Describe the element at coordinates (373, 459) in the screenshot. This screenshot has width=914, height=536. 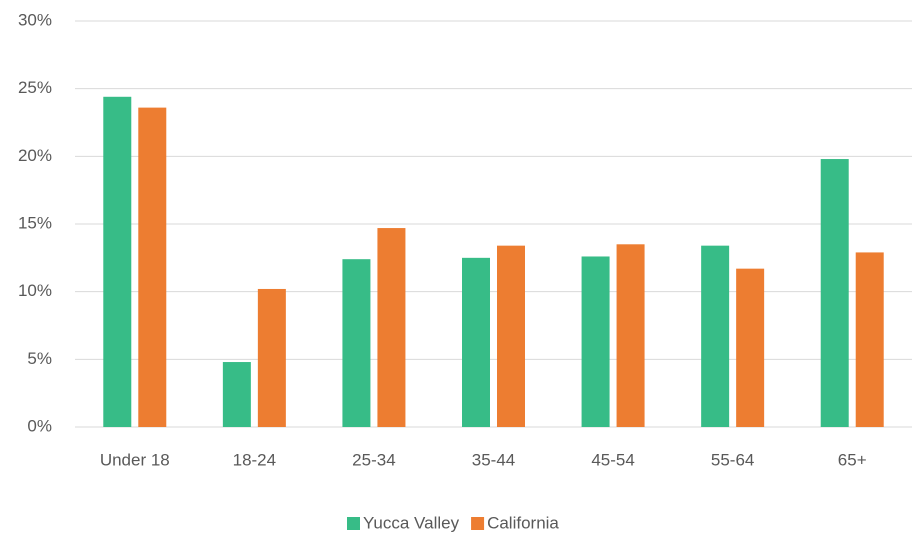
I see `x-tick-label: 25-34` at that location.